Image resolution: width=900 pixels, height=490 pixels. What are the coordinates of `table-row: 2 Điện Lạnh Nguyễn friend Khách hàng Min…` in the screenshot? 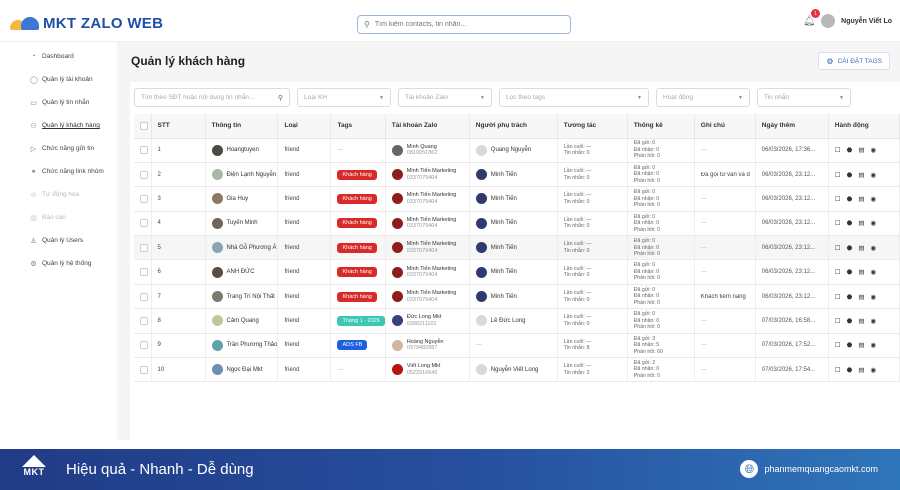 It's located at (517, 175).